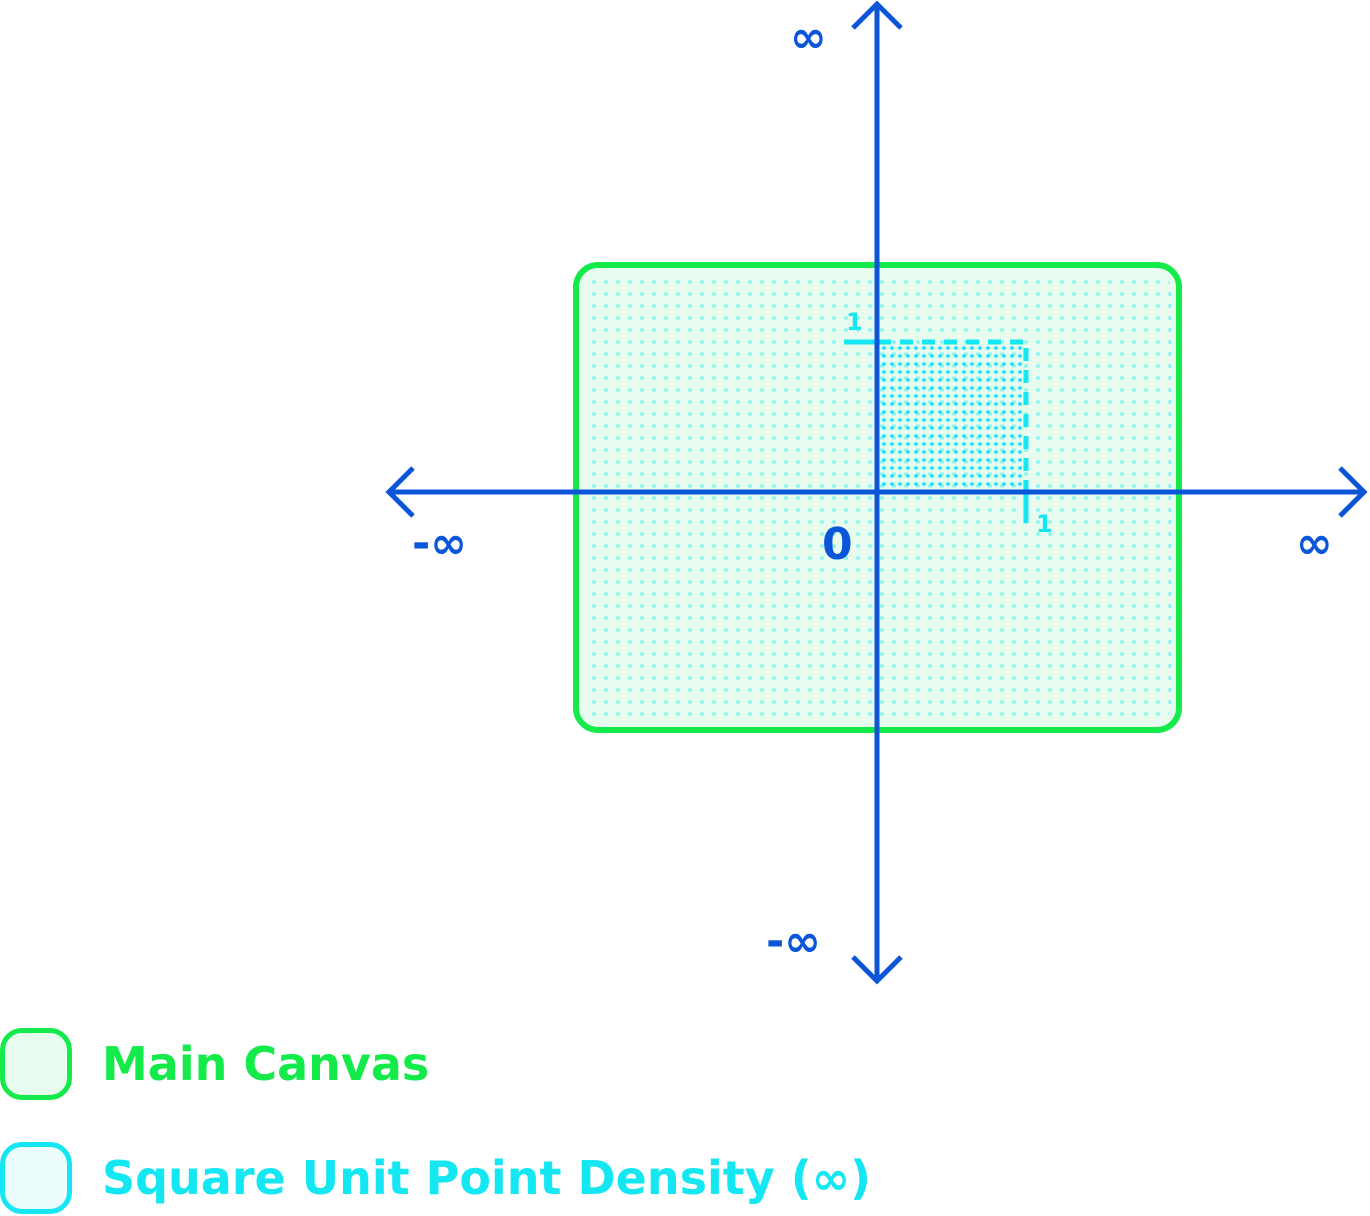 The width and height of the screenshot is (1370, 1216). What do you see at coordinates (1353, 492) in the screenshot?
I see `x-axis-right-arrowhead` at bounding box center [1353, 492].